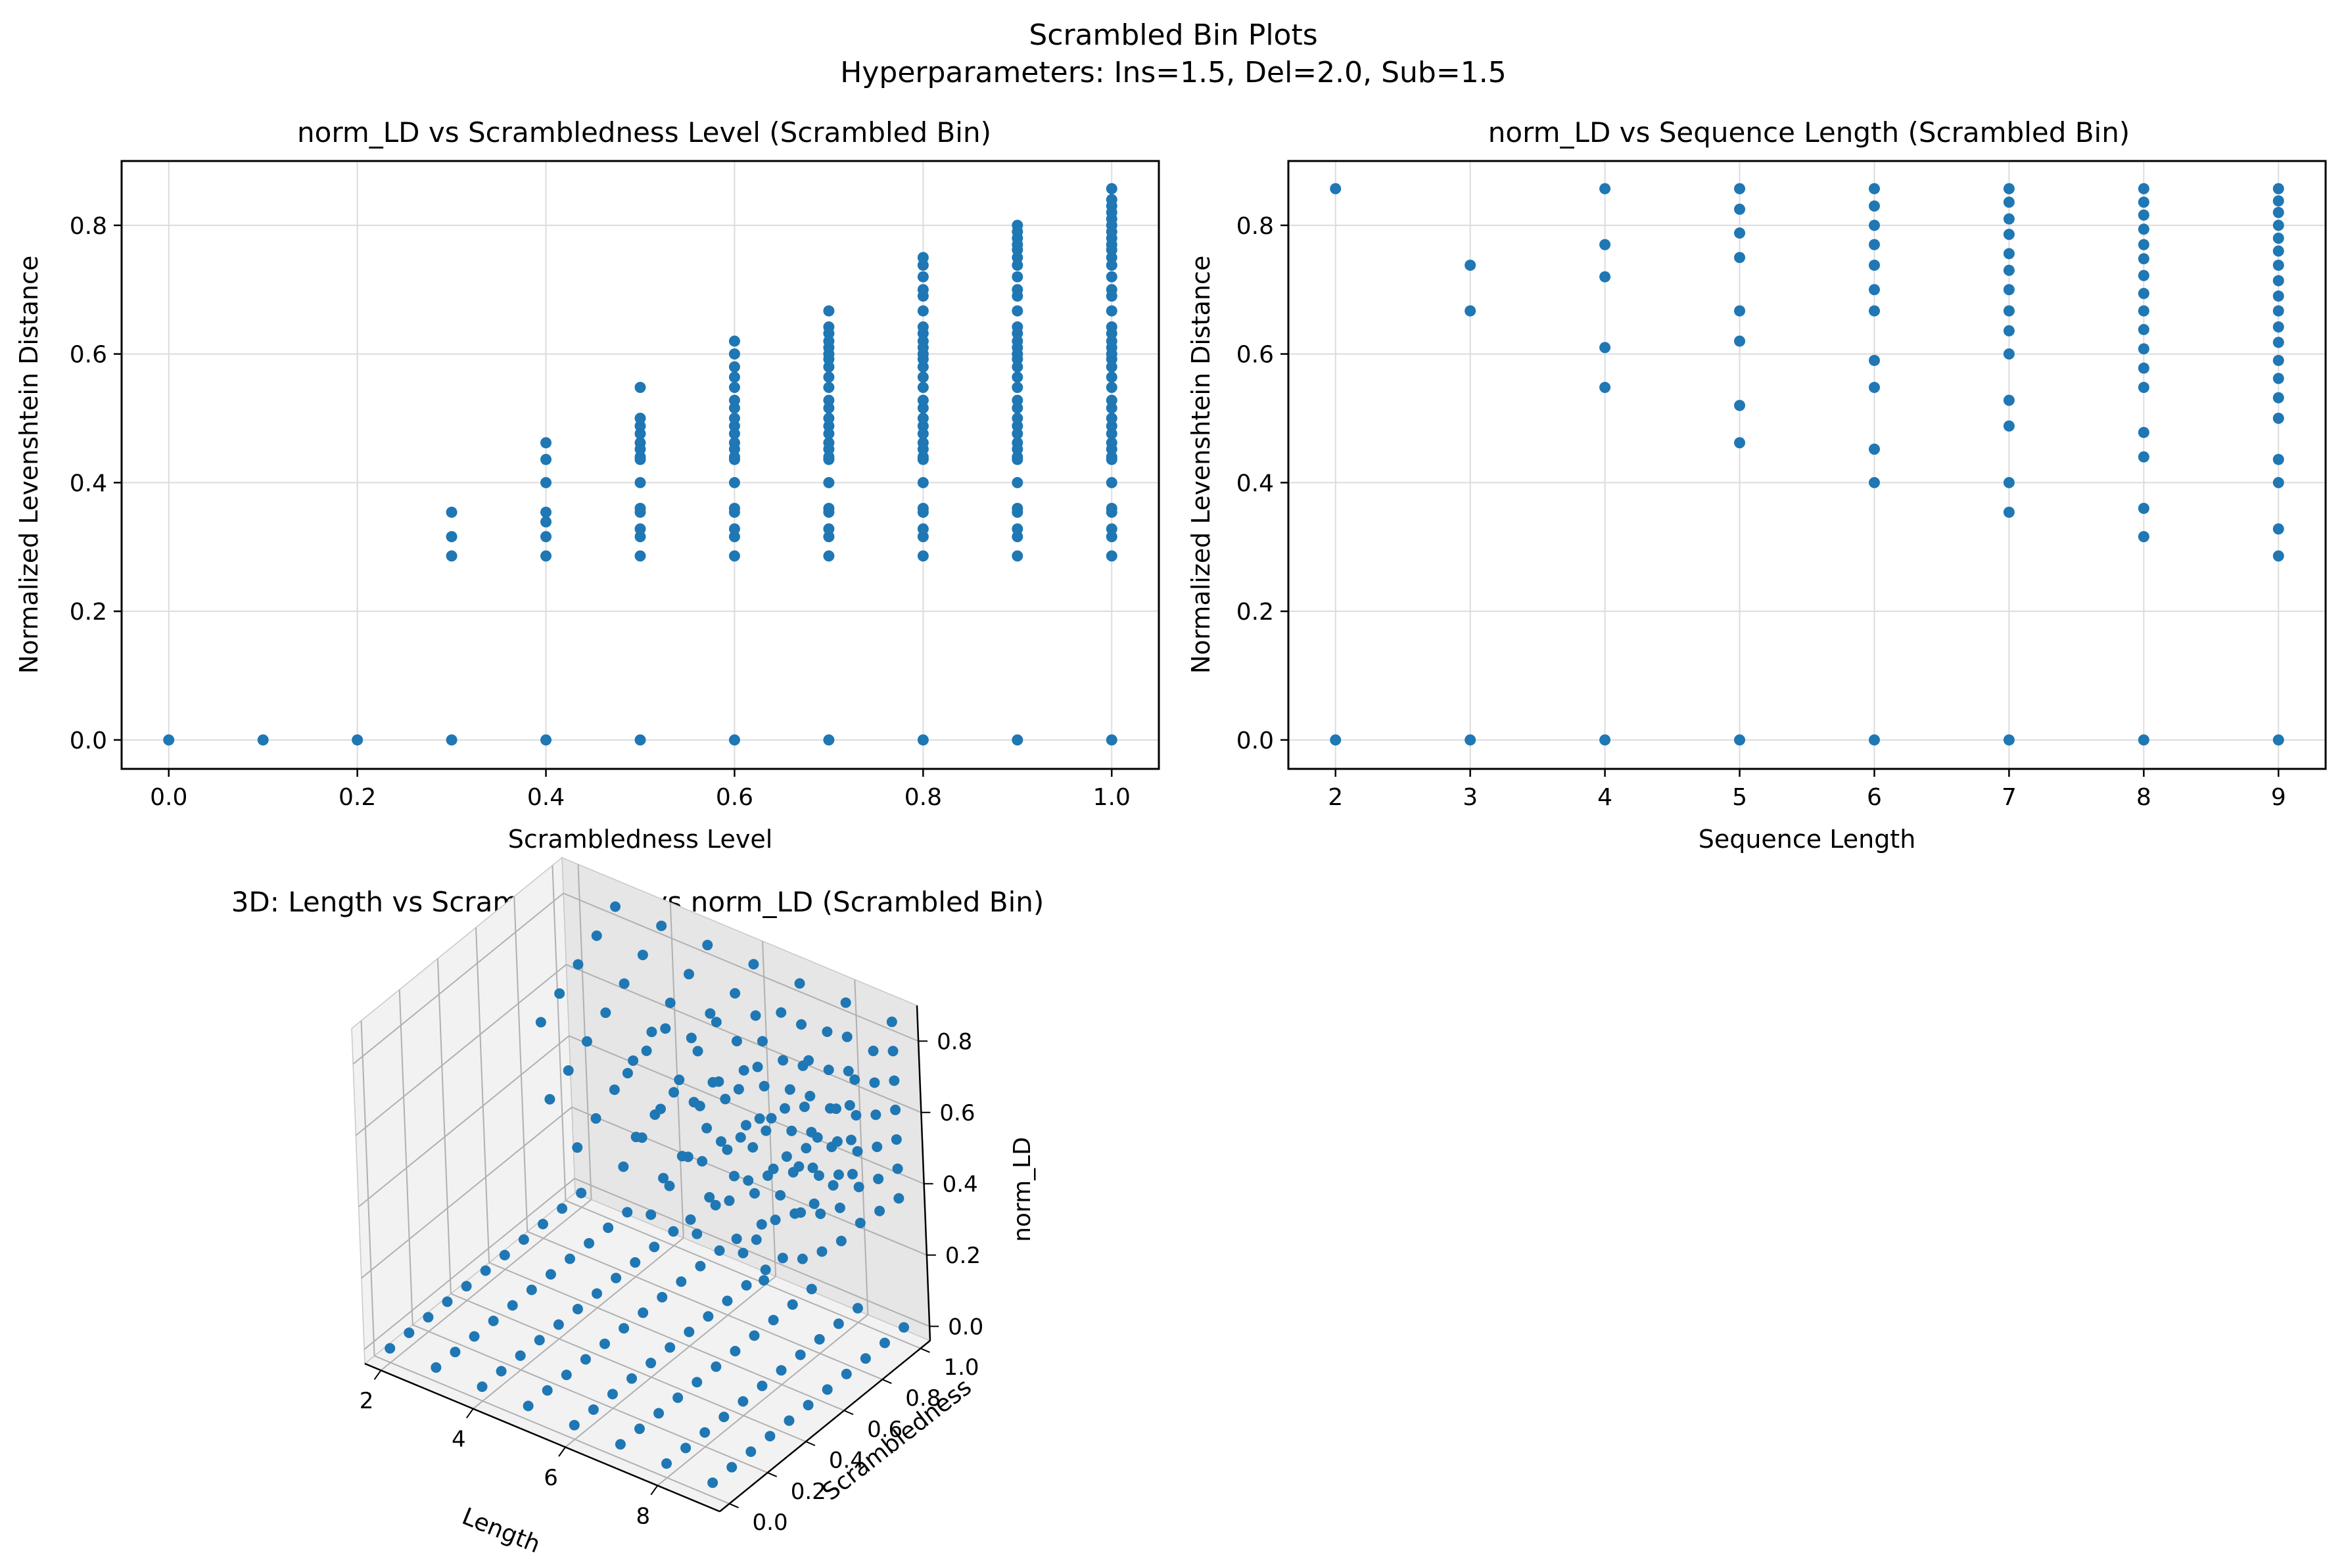 The image size is (2346, 1568). I want to click on data-points, so click(640, 464).